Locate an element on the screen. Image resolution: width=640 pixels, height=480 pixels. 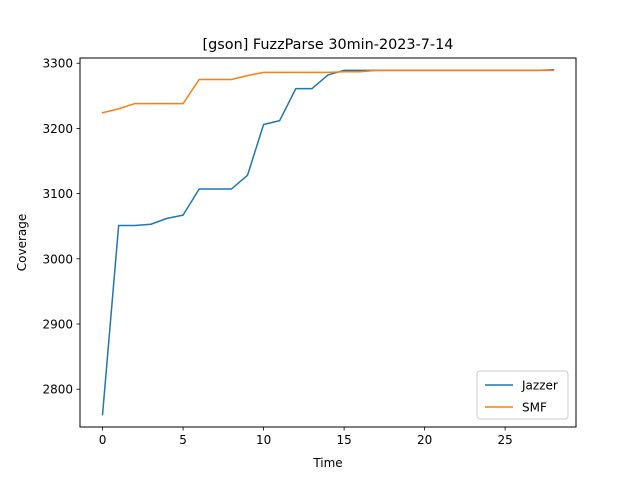
legend: Jazzer SMF is located at coordinates (522, 395).